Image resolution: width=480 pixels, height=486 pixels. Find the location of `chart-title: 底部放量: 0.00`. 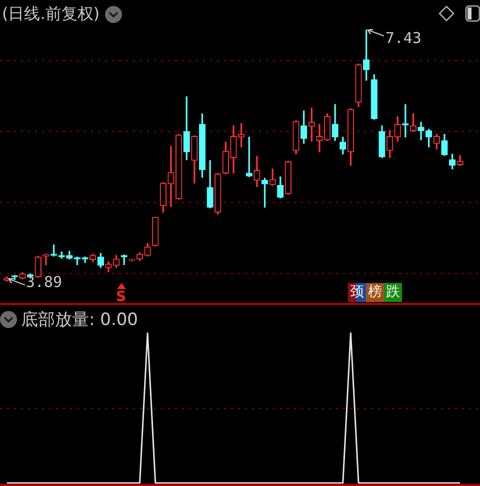

chart-title: 底部放量: 0.00 is located at coordinates (79, 320).